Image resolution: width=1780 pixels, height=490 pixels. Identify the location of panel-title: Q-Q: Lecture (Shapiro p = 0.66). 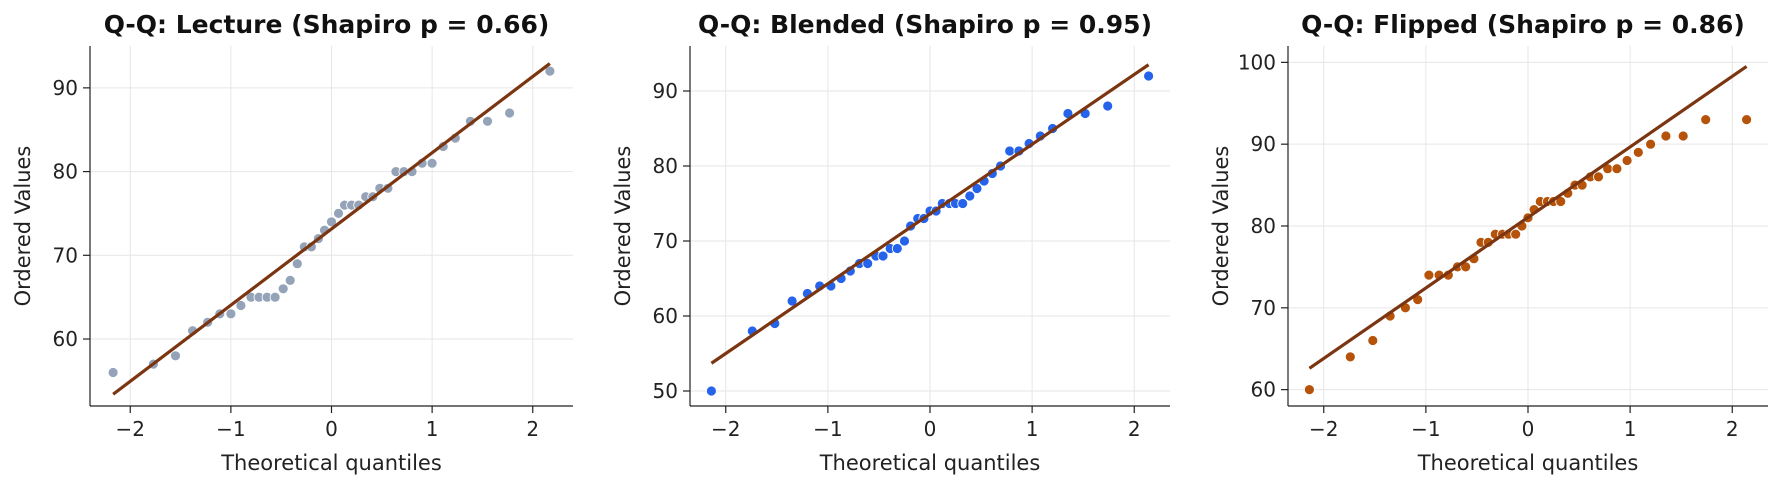
(327, 24).